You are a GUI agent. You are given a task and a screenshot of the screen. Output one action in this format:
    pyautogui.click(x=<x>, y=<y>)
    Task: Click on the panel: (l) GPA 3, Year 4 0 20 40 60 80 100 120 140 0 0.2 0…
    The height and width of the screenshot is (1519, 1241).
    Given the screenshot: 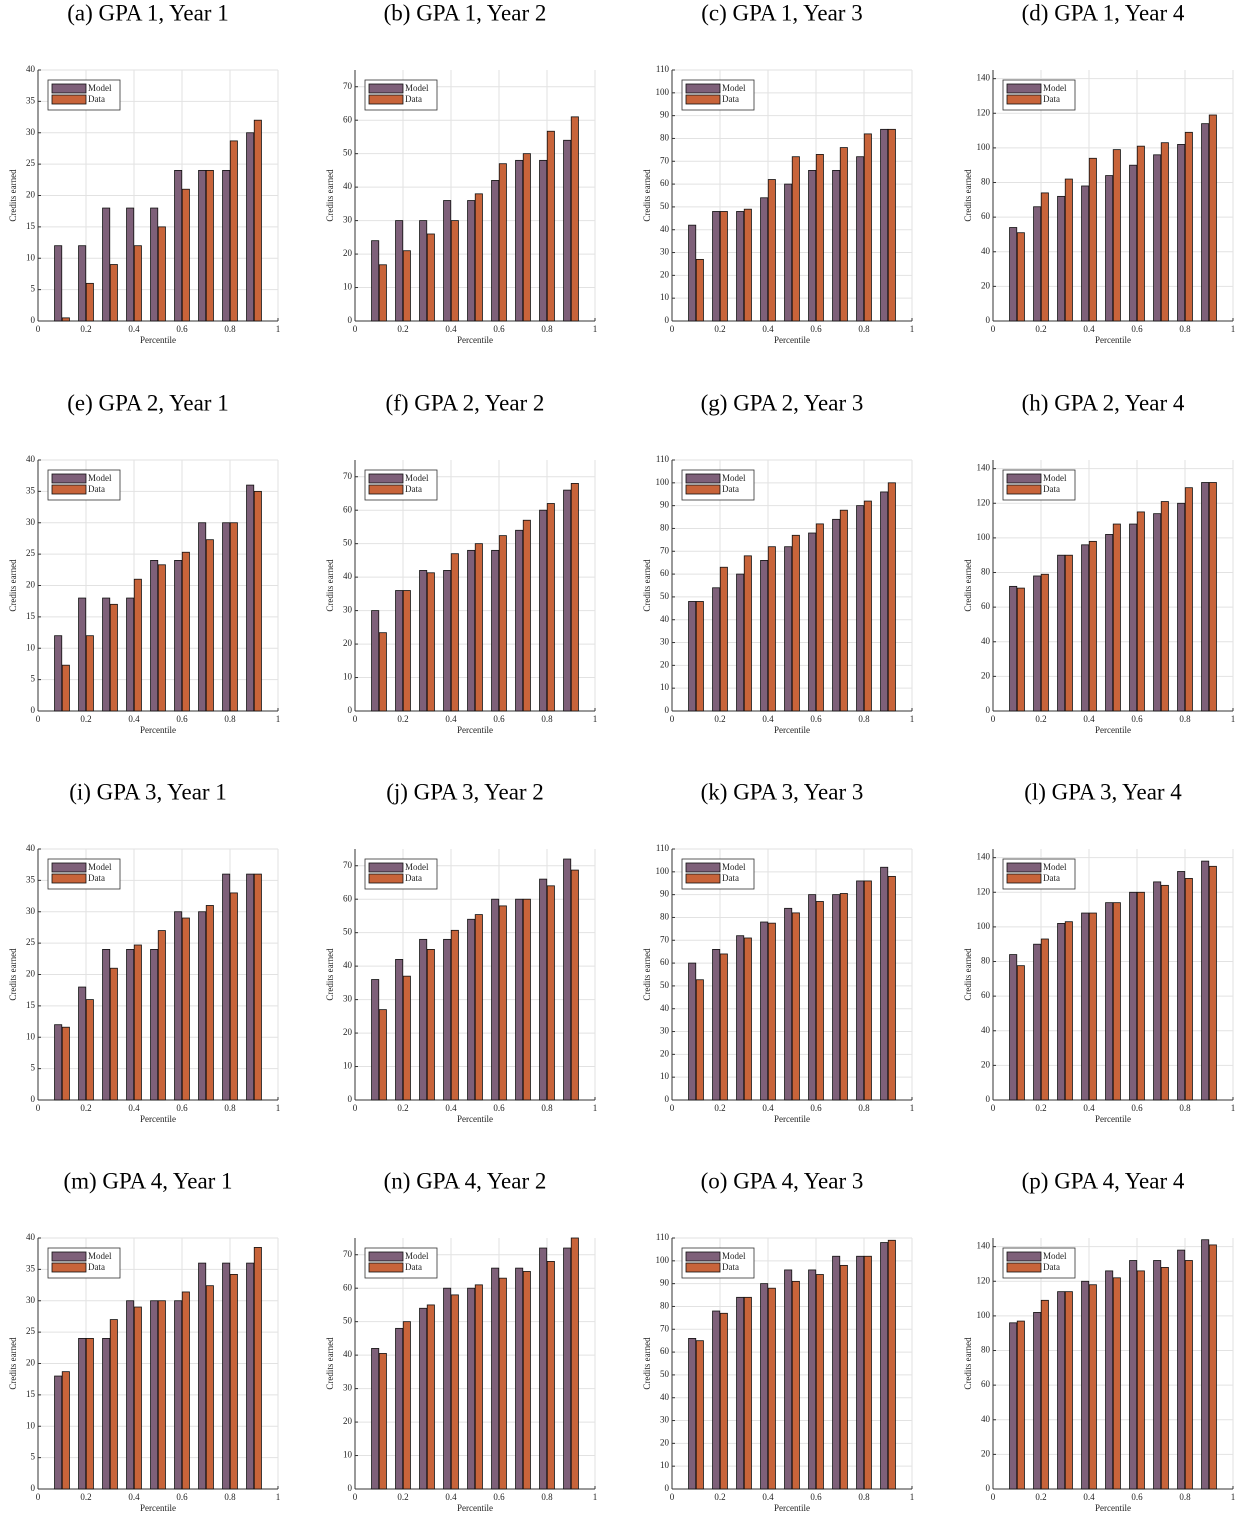 What is the action you would take?
    pyautogui.click(x=1099, y=951)
    